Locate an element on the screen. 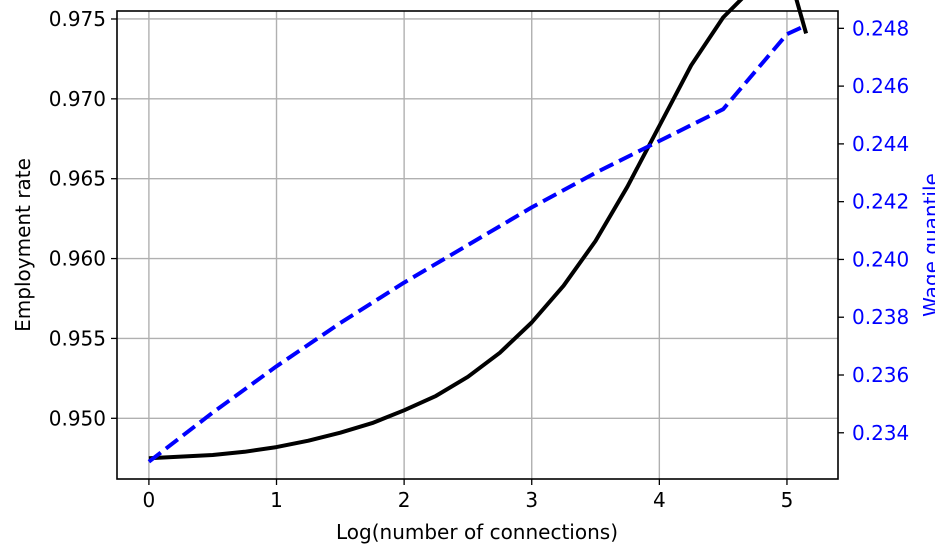 Image resolution: width=935 pixels, height=546 pixels. y2-tick-label: 0.240 is located at coordinates (880, 259).